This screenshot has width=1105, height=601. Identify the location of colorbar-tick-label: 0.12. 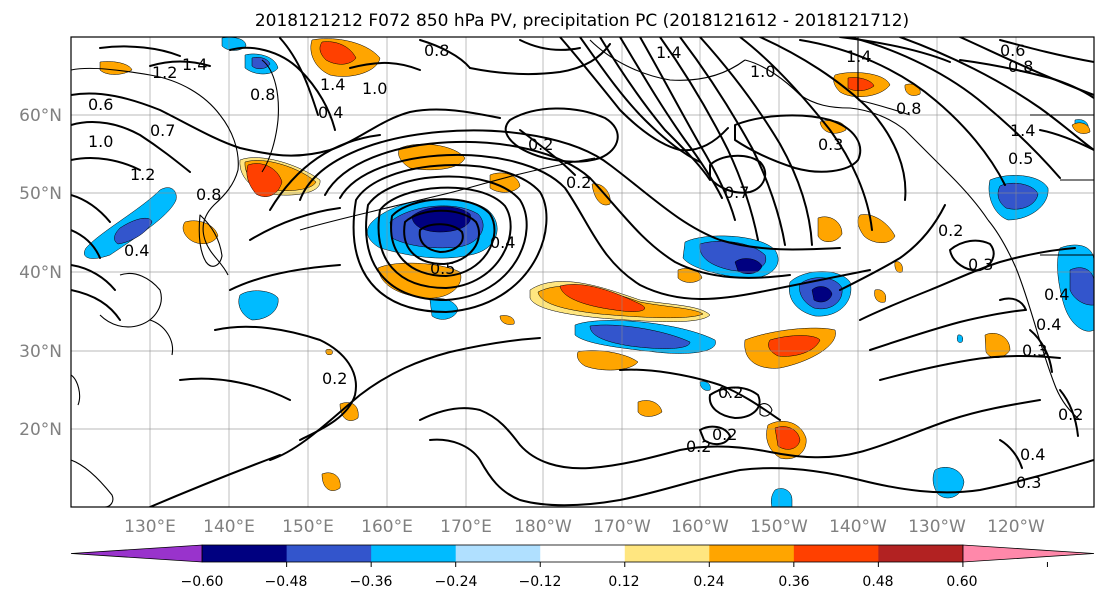
(623, 582).